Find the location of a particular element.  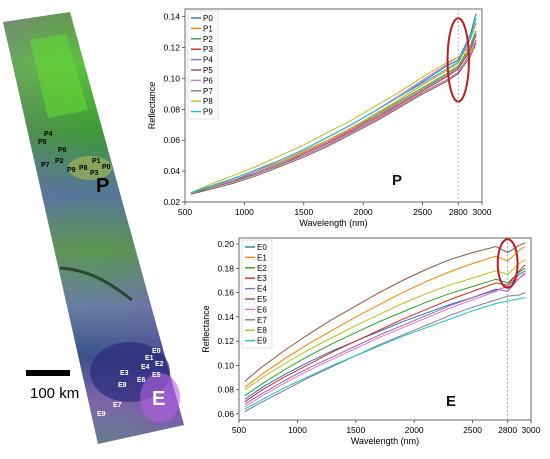

point-label: P5 is located at coordinates (42, 142).